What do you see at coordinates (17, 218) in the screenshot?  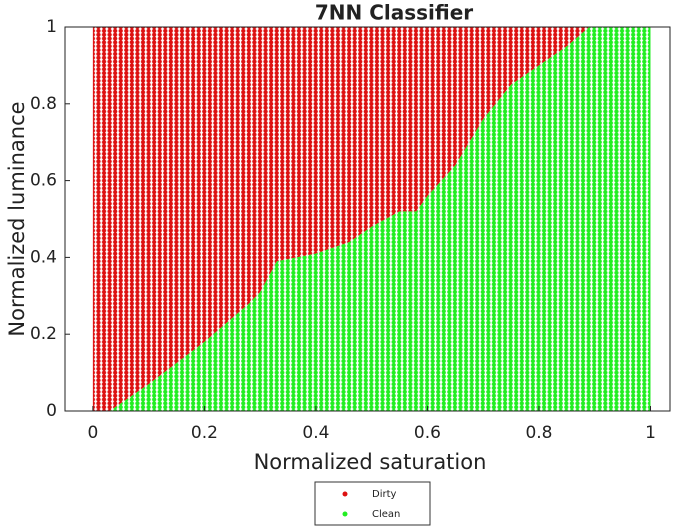 I see `y-axis-label: Normalized luminance` at bounding box center [17, 218].